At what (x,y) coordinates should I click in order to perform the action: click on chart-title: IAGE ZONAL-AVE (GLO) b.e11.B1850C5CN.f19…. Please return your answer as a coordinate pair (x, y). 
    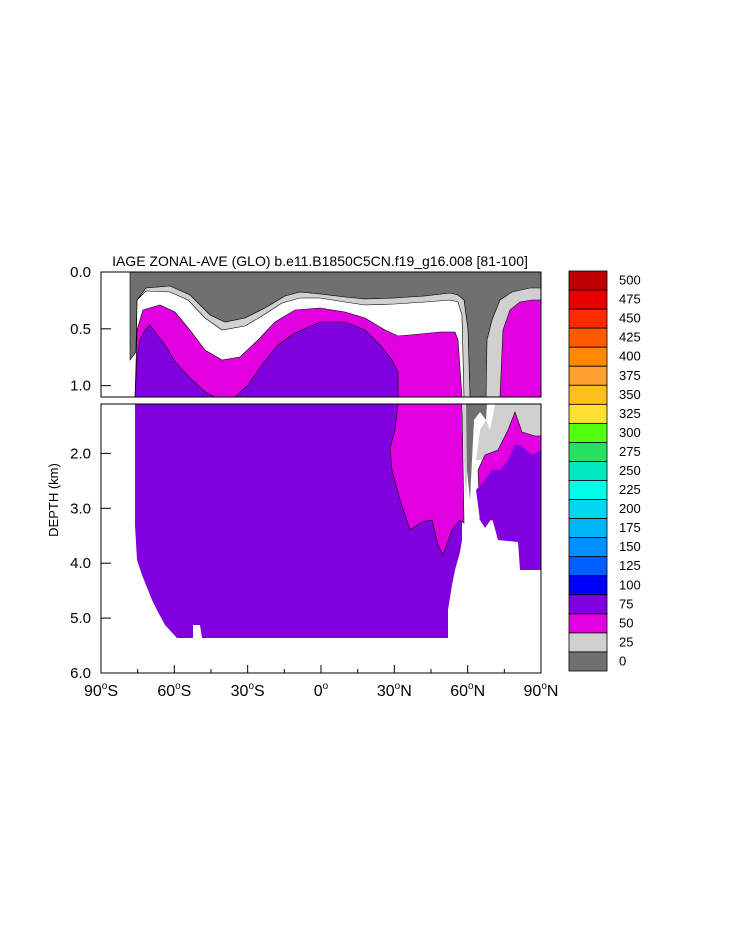
    Looking at the image, I should click on (320, 261).